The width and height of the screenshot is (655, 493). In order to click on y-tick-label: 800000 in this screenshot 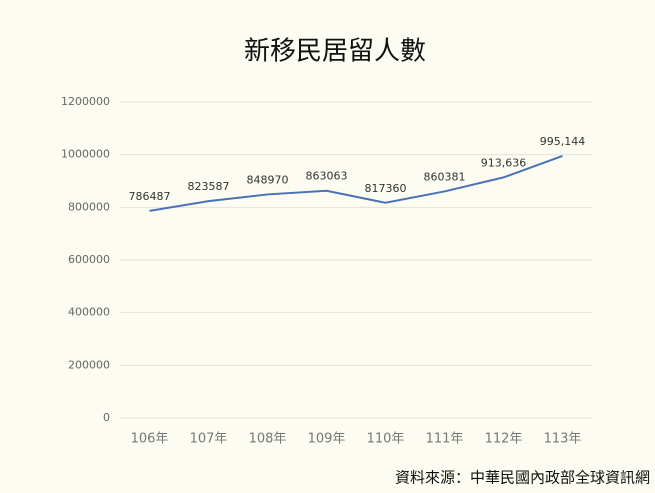, I will do `click(89, 206)`.